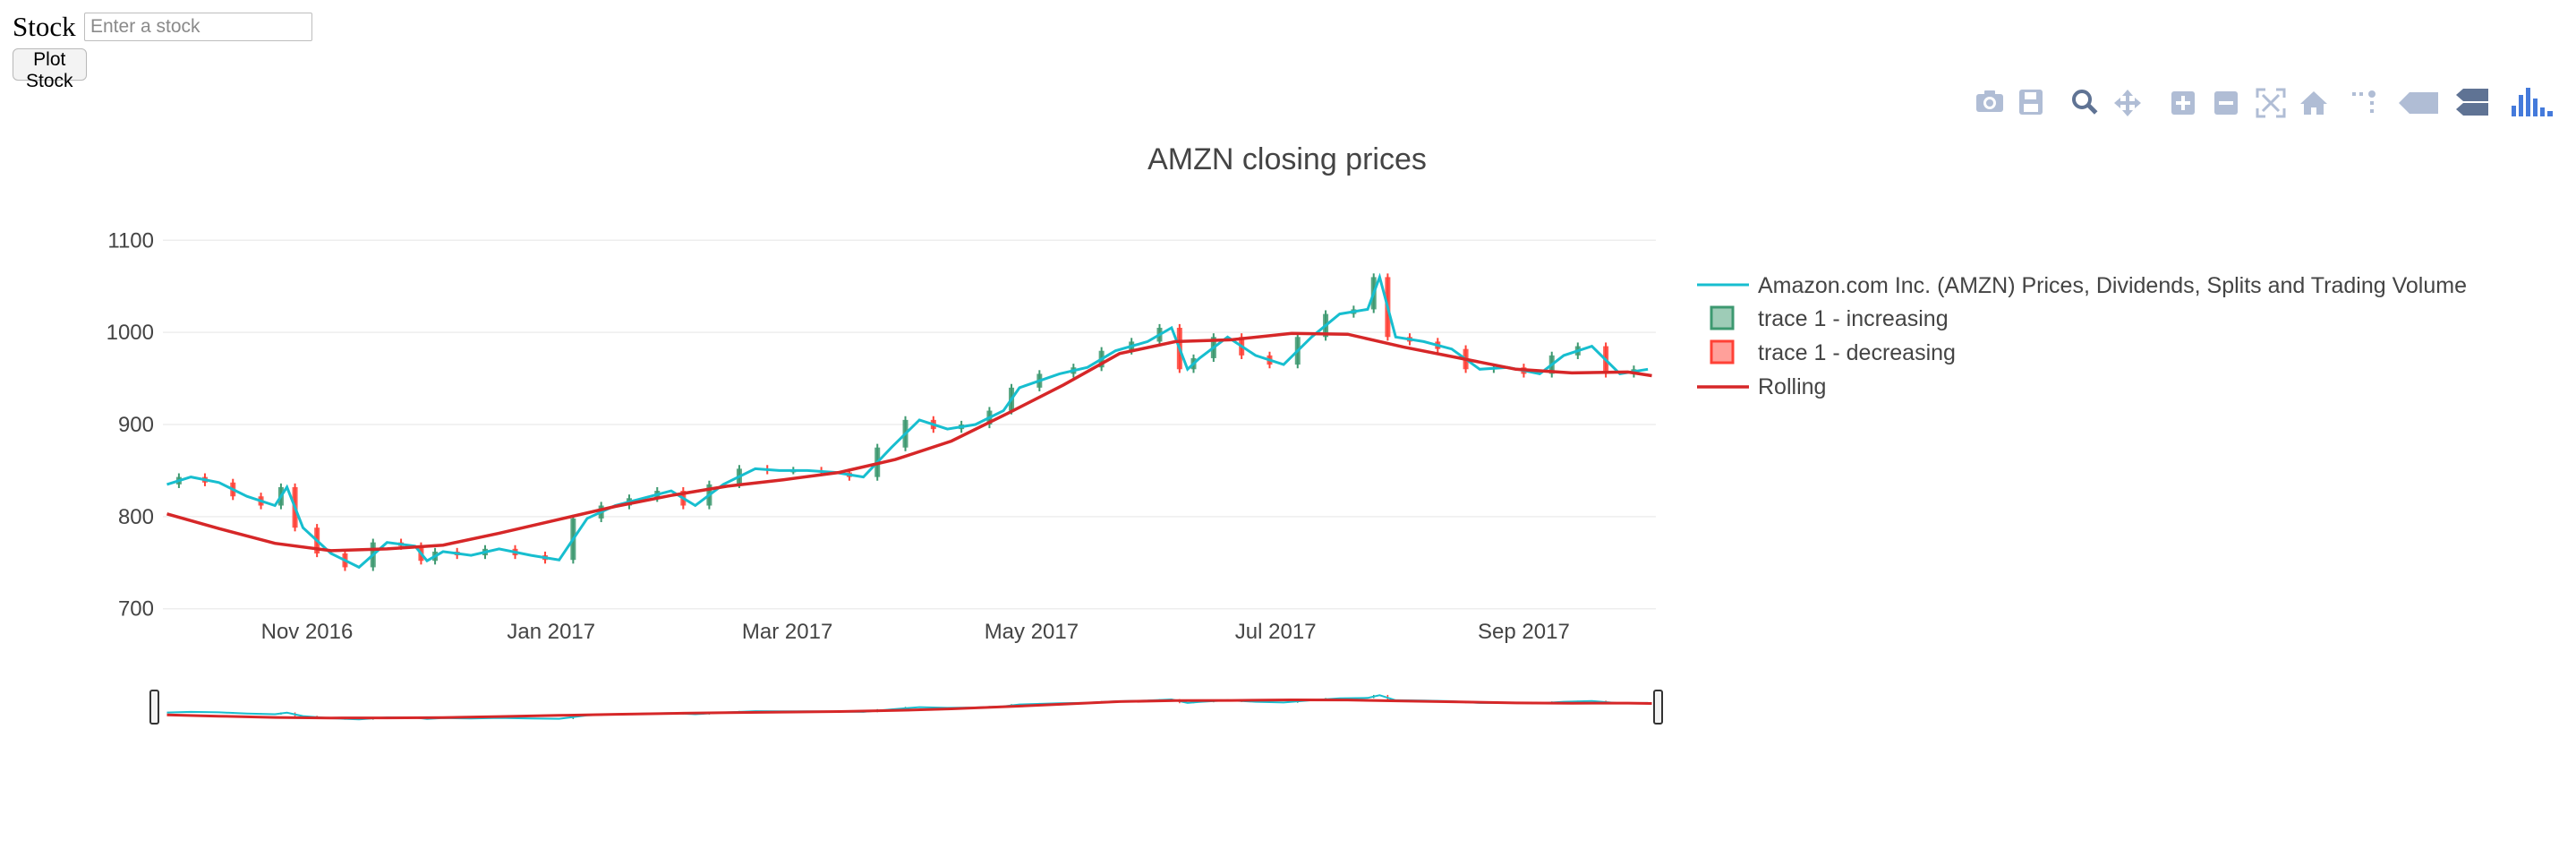 The height and width of the screenshot is (849, 2576). I want to click on spike-lines-icon, so click(2364, 101).